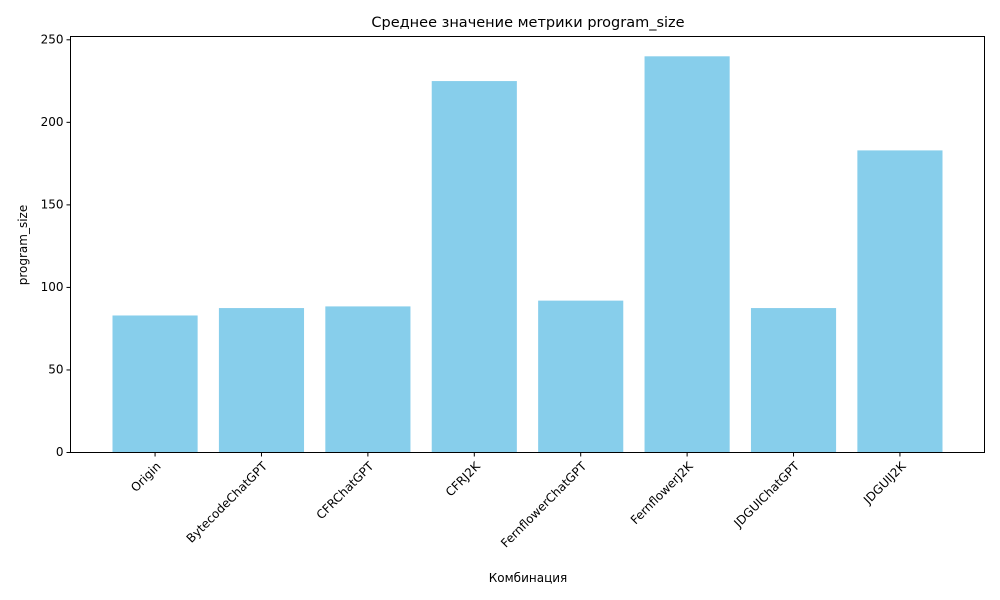  Describe the element at coordinates (884, 482) in the screenshot. I see `x-tick-label: JDGUIJ2K` at that location.